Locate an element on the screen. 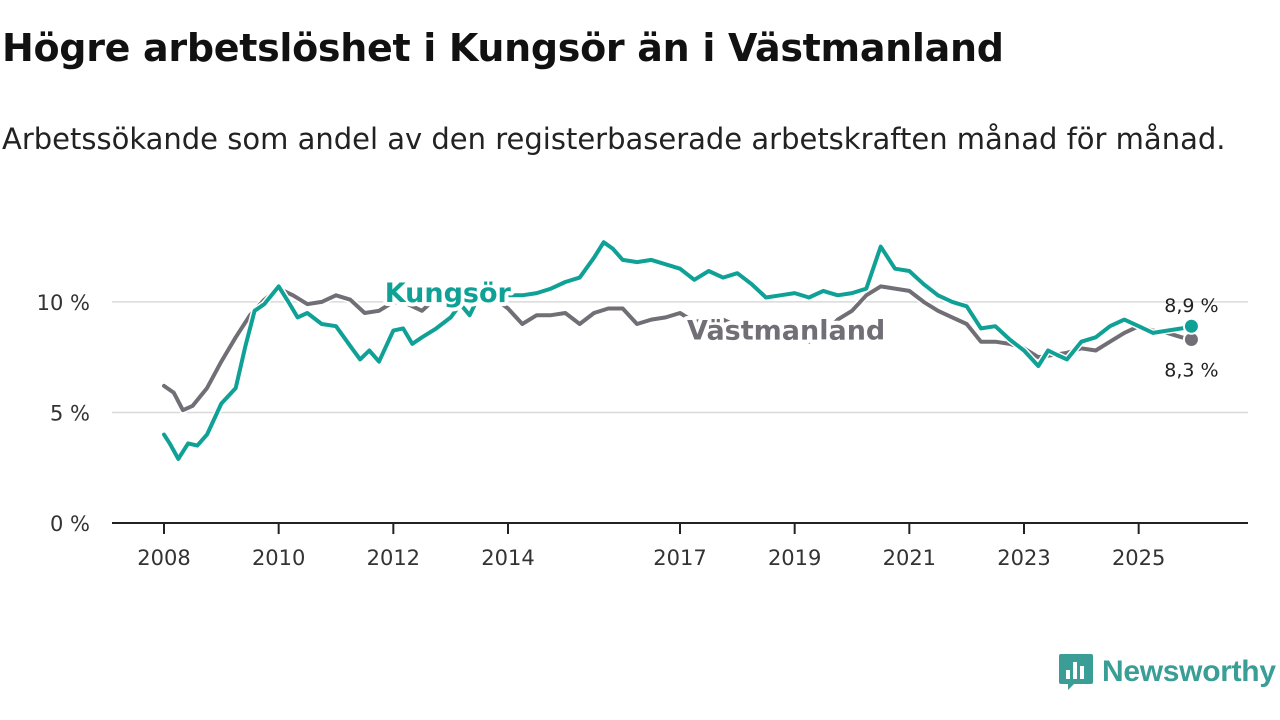 The height and width of the screenshot is (720, 1280). x-tick-label-2008: 2008 is located at coordinates (163, 558).